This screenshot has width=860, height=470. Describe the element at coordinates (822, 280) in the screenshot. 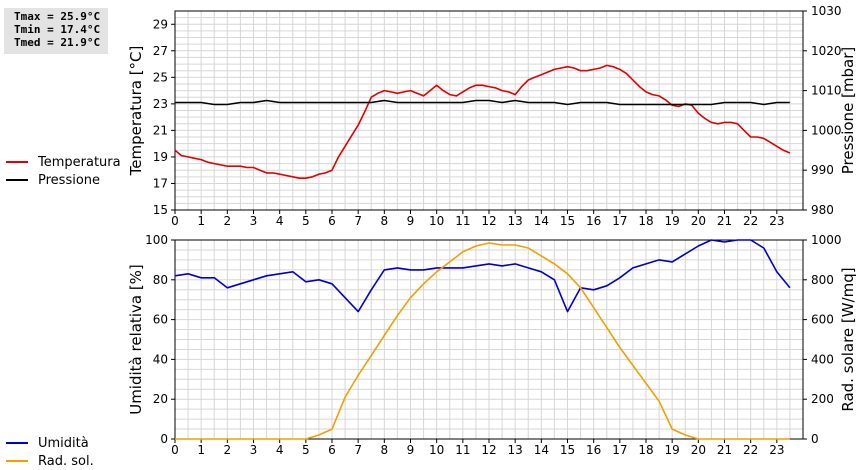

I see `bottom-y2-tick-label: 800` at that location.